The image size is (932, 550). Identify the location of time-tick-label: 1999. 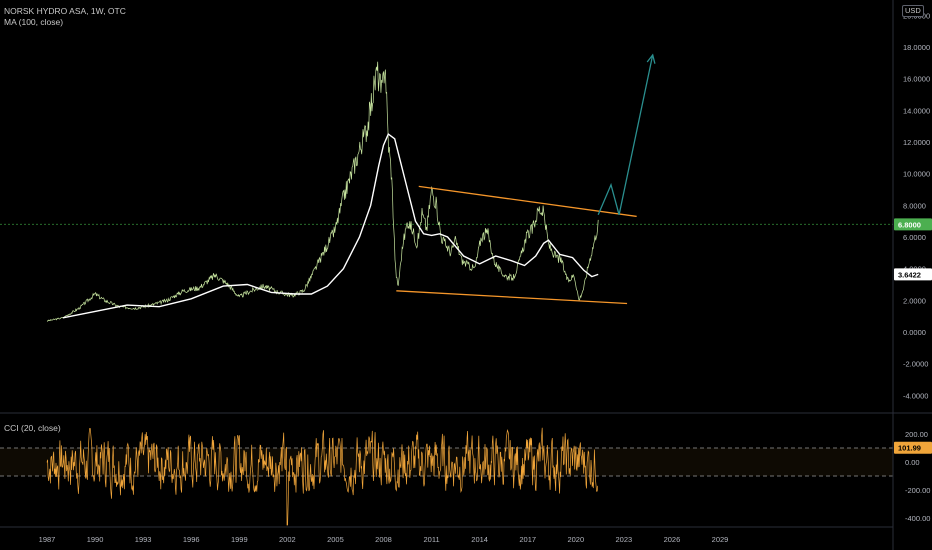
(239, 539).